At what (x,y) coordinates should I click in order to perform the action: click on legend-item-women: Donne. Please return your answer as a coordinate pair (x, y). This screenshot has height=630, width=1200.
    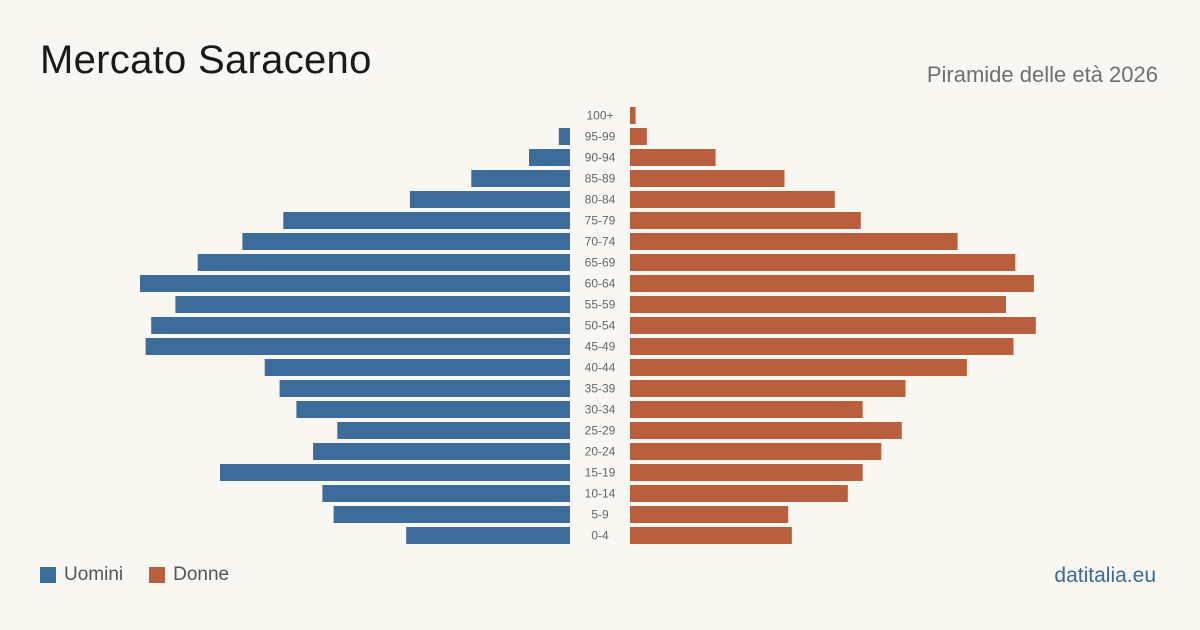
    Looking at the image, I should click on (189, 575).